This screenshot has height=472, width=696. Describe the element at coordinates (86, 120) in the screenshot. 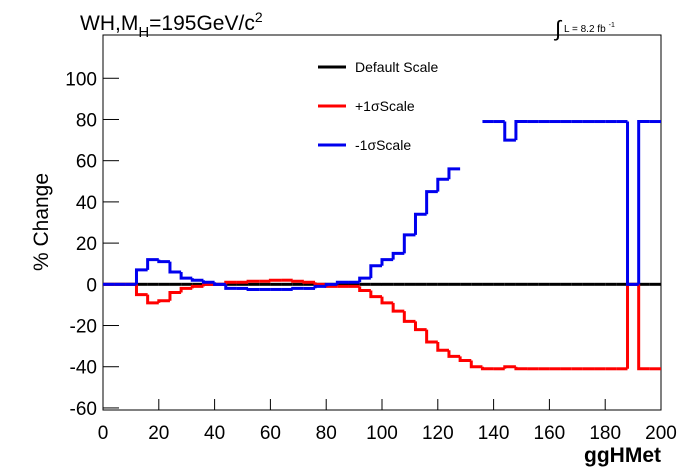

I see `y-tick-label: 80` at that location.